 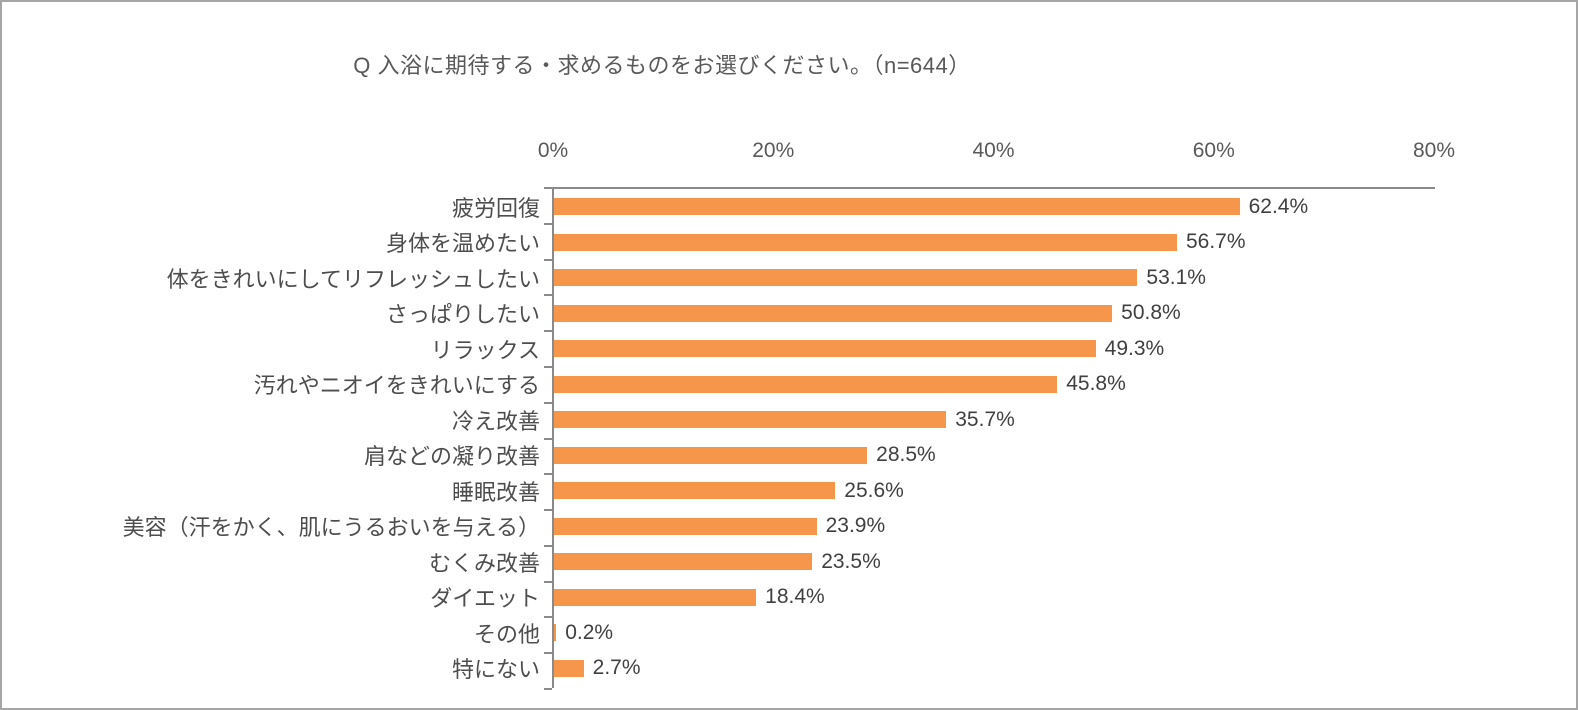 I want to click on chart-title: Q 入浴に期待する・求めるものをお選びください。（n=644）, so click(x=662, y=65).